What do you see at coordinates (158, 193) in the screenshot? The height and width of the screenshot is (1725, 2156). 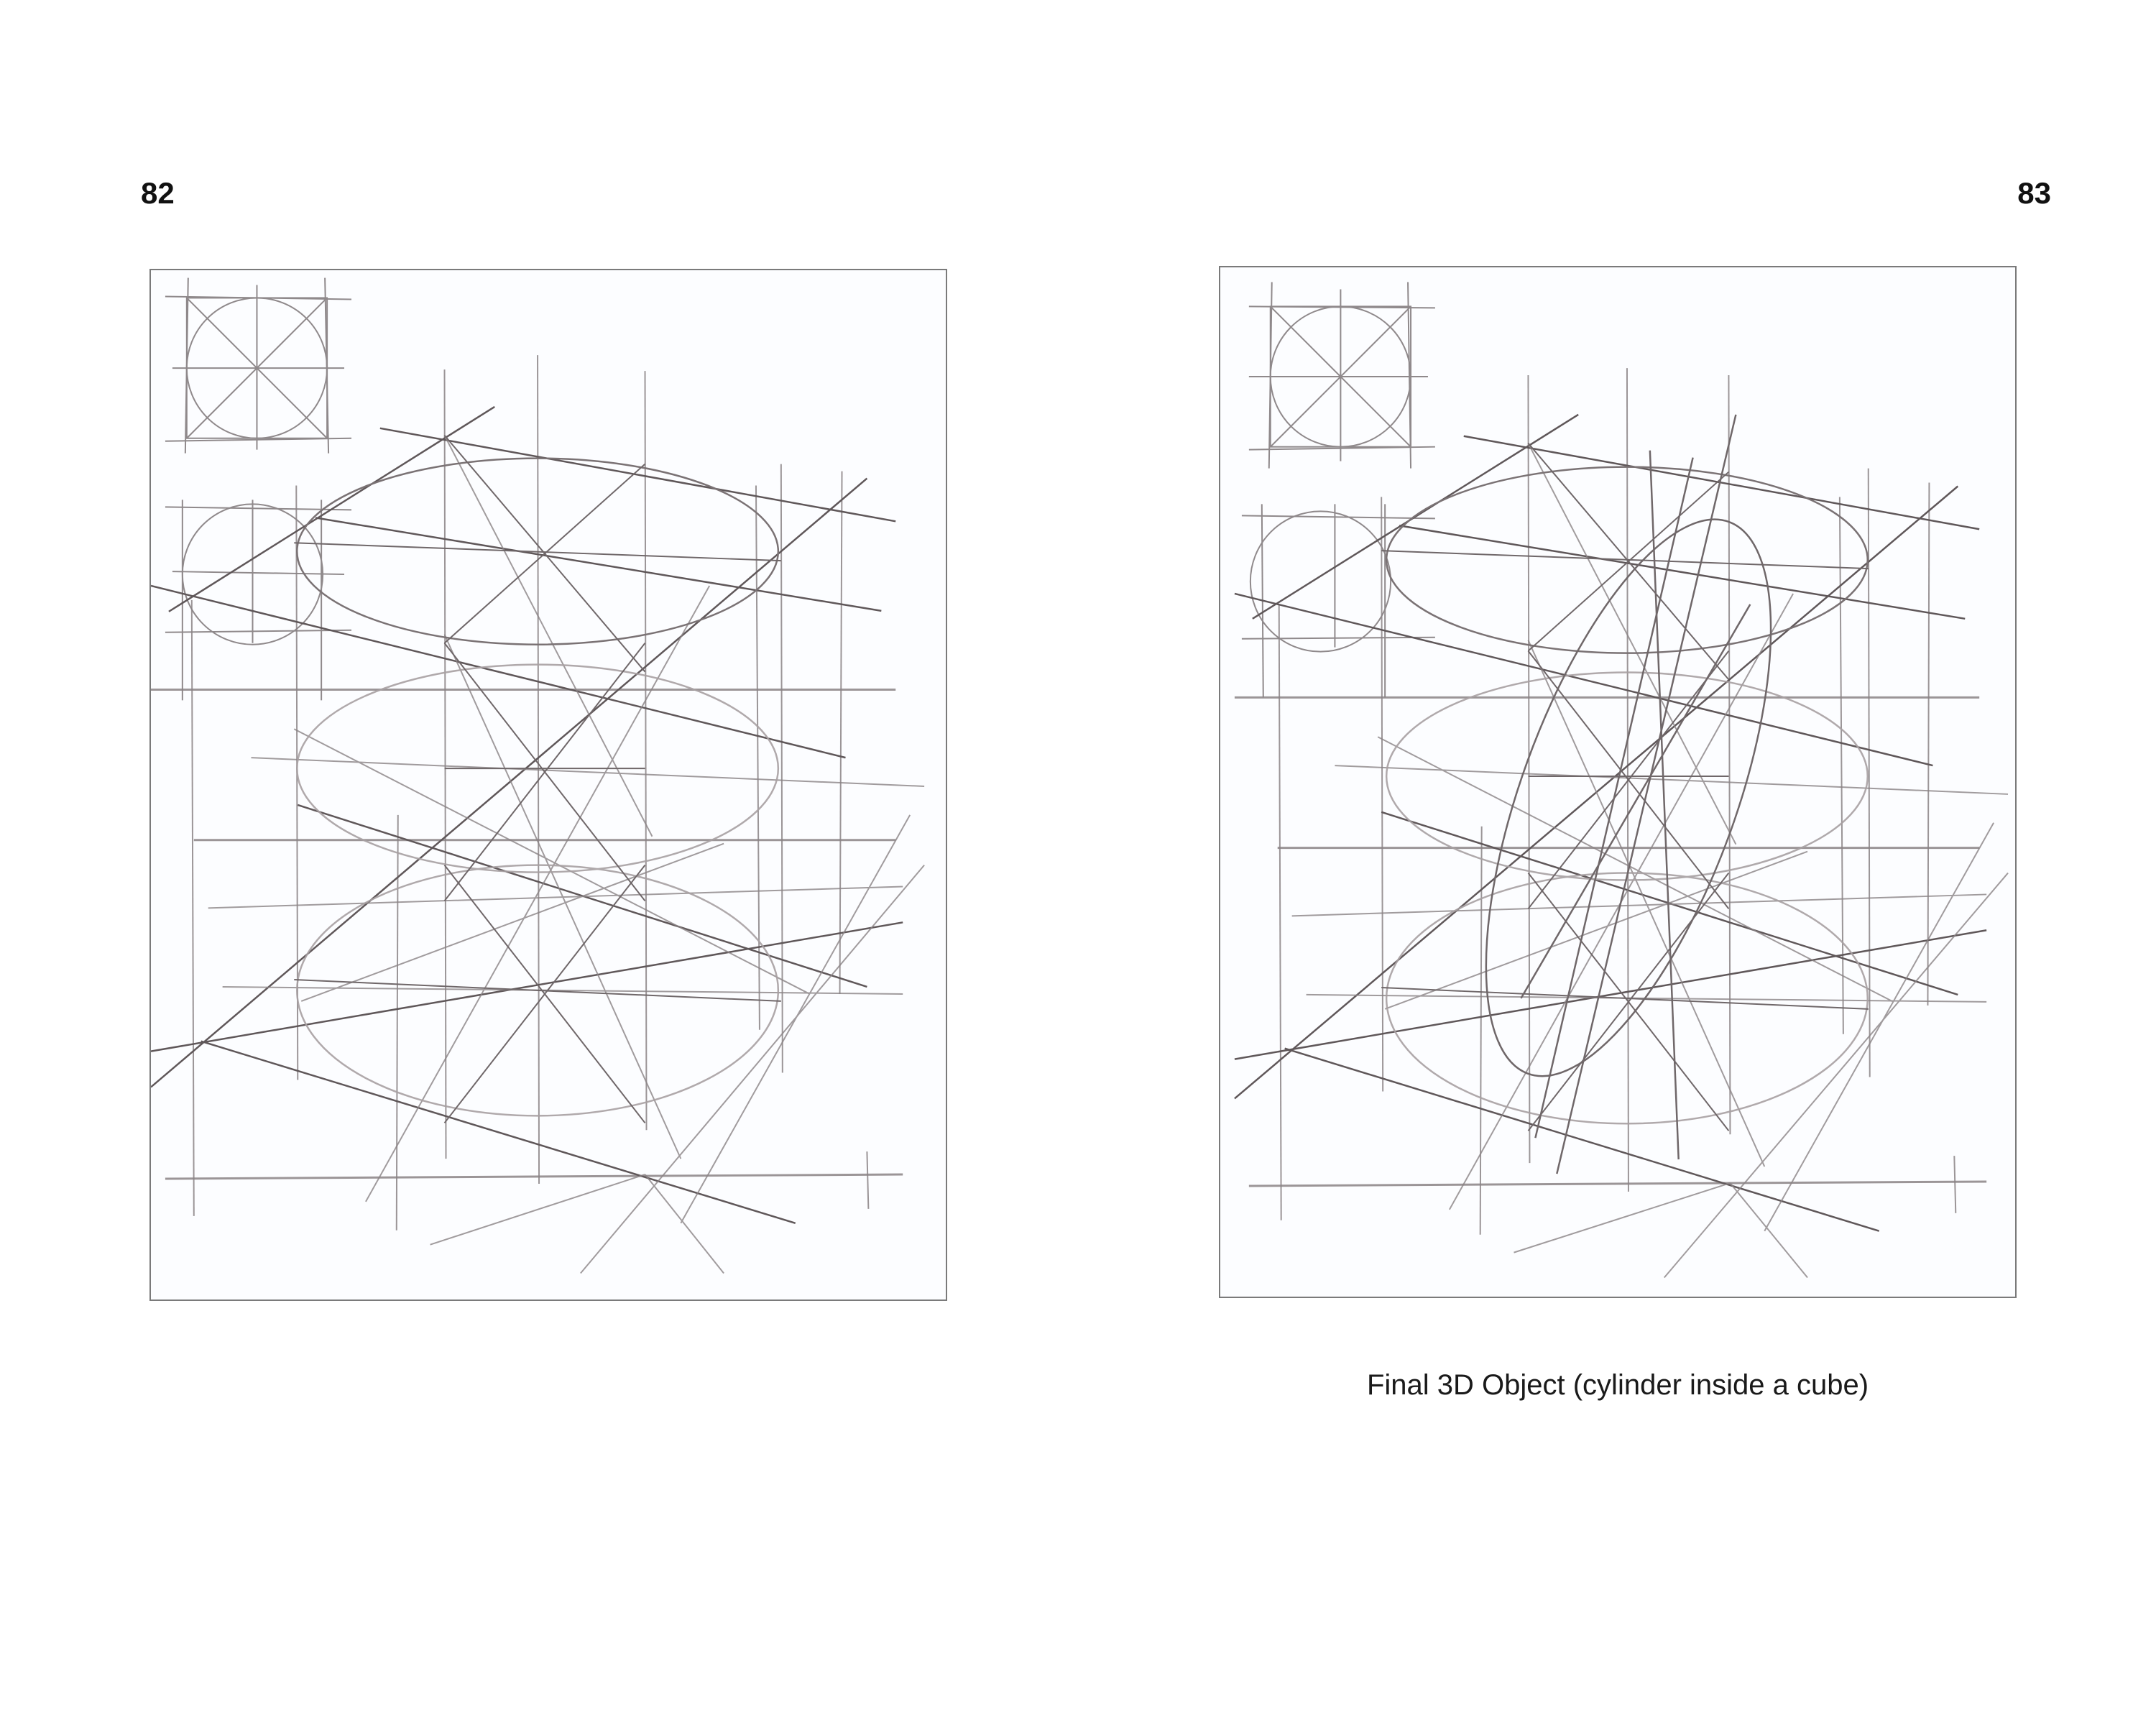 I see `page-number-left: 82` at bounding box center [158, 193].